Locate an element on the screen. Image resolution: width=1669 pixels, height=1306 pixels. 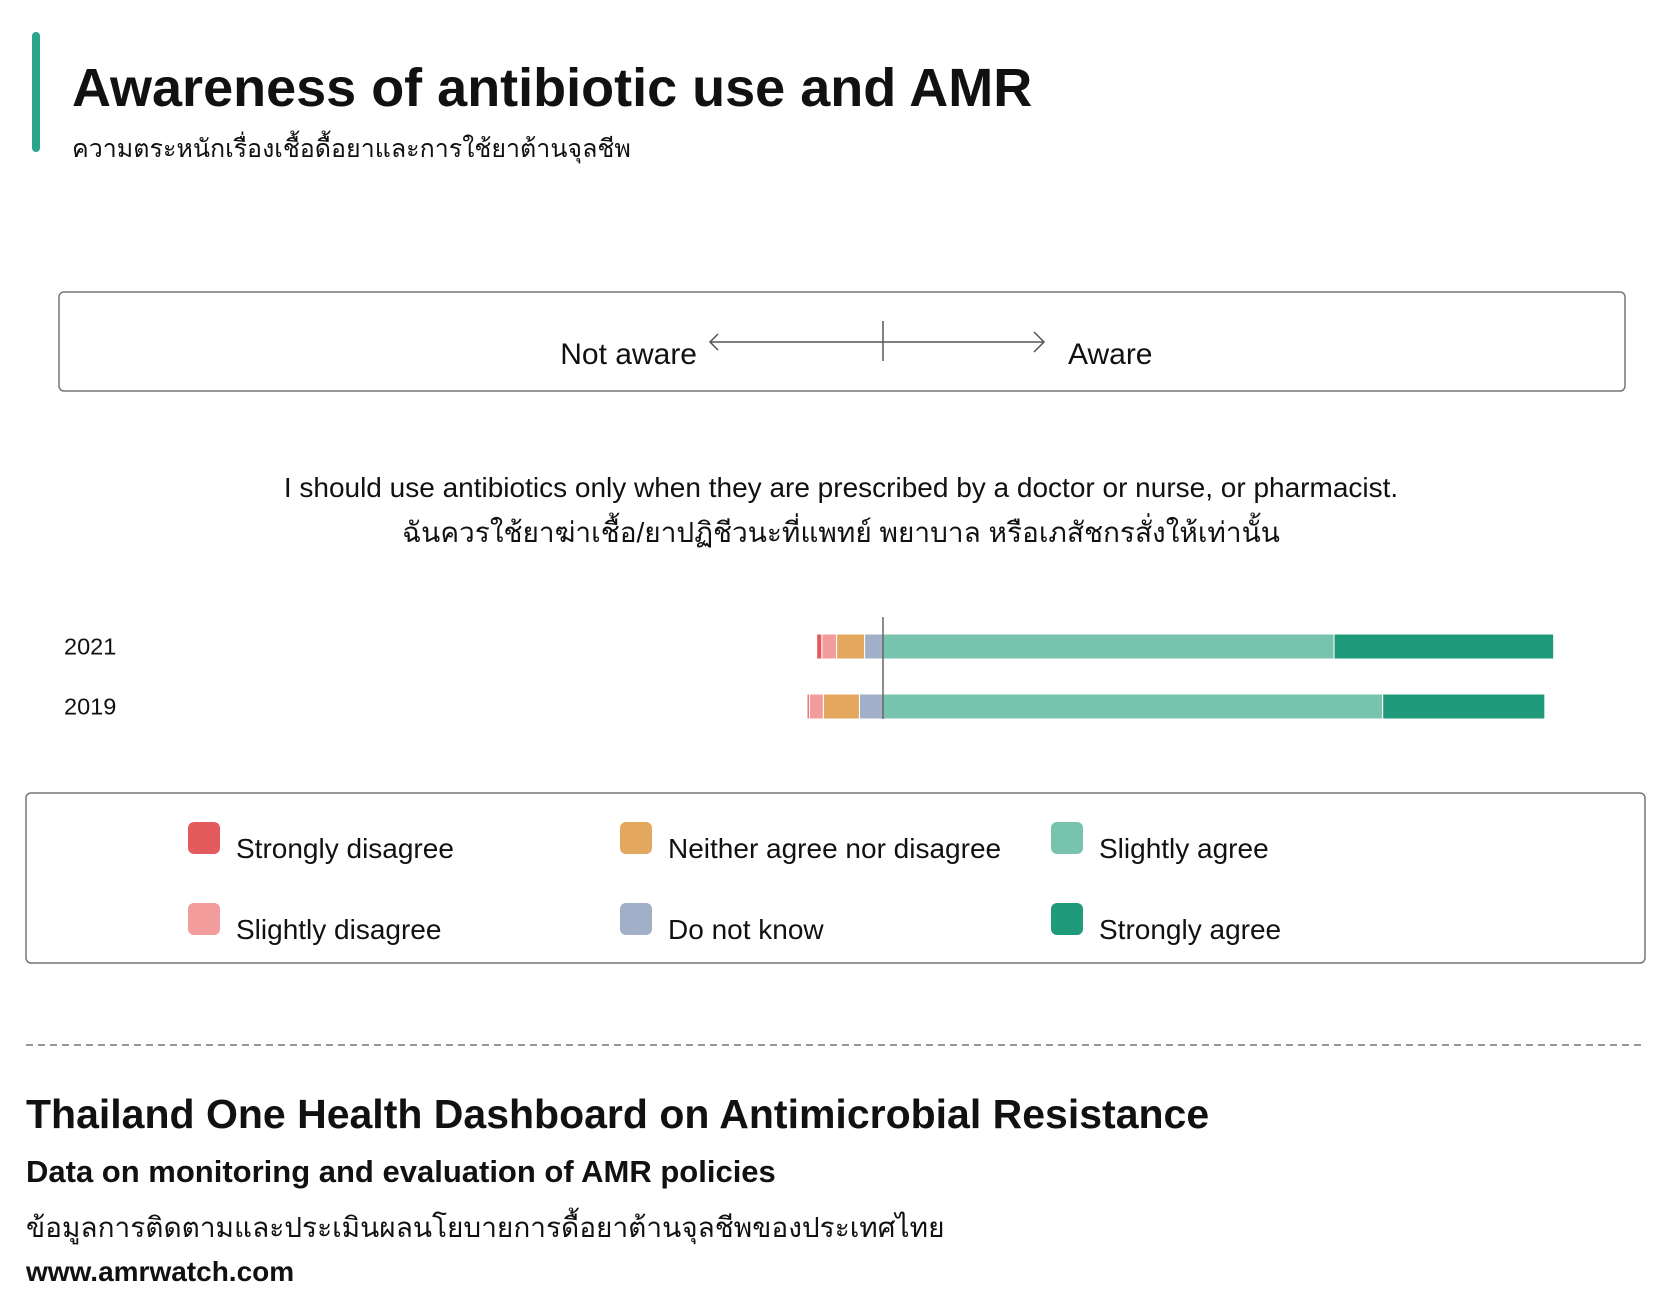
legend-label: Slightly disagree is located at coordinates (338, 929).